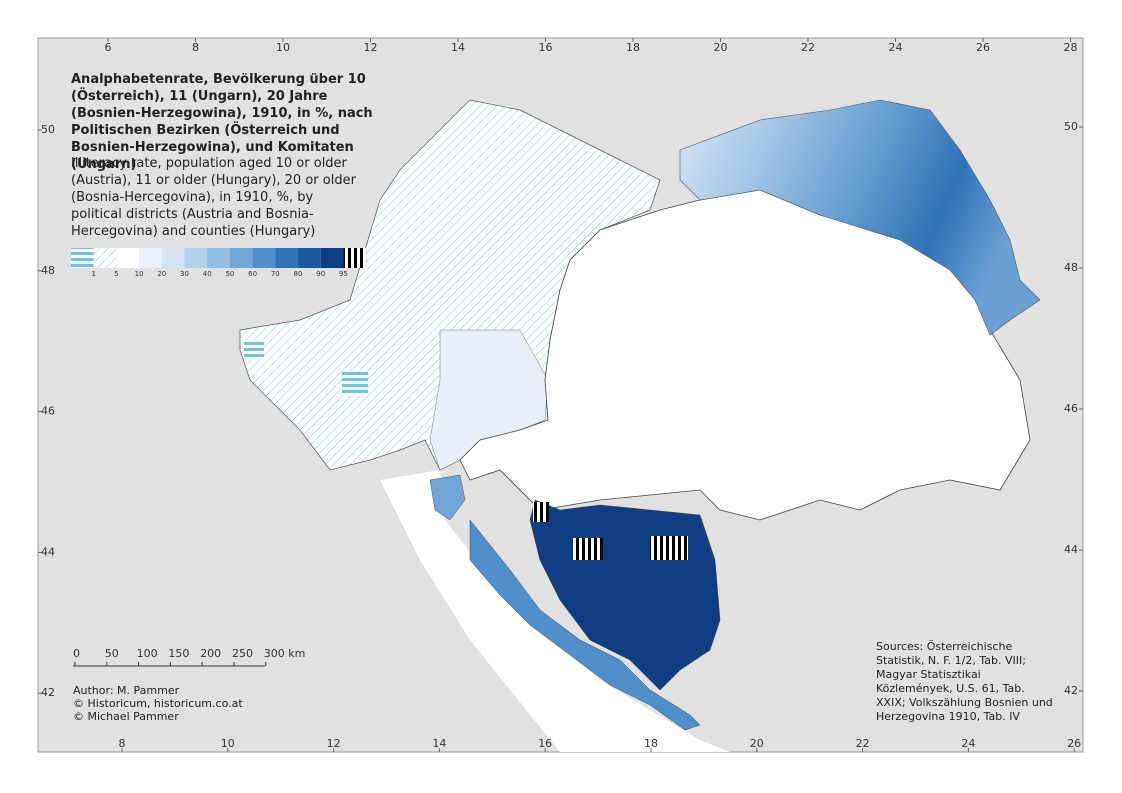 This screenshot has height=793, width=1122. Describe the element at coordinates (546, 47) in the screenshot. I see `top-tick-label: 16` at that location.